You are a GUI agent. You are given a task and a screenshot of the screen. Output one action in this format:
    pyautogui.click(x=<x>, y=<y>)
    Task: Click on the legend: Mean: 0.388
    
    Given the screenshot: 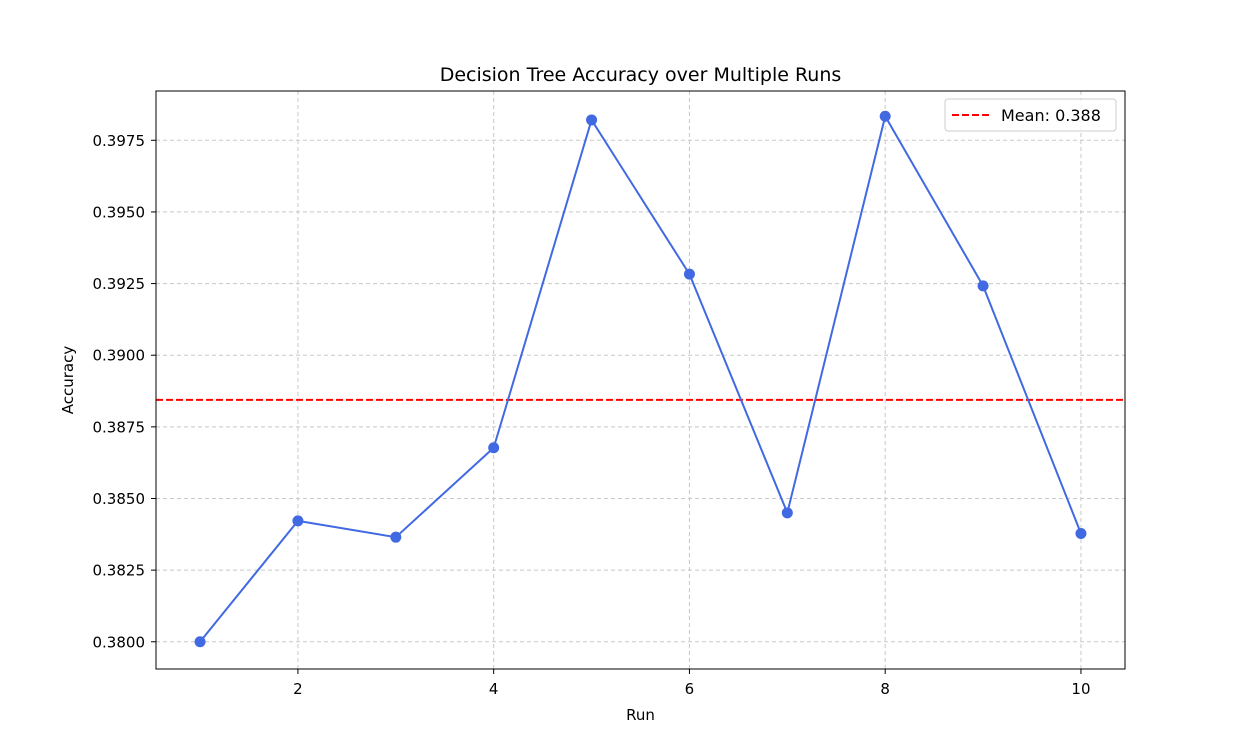 What is the action you would take?
    pyautogui.click(x=1030, y=115)
    